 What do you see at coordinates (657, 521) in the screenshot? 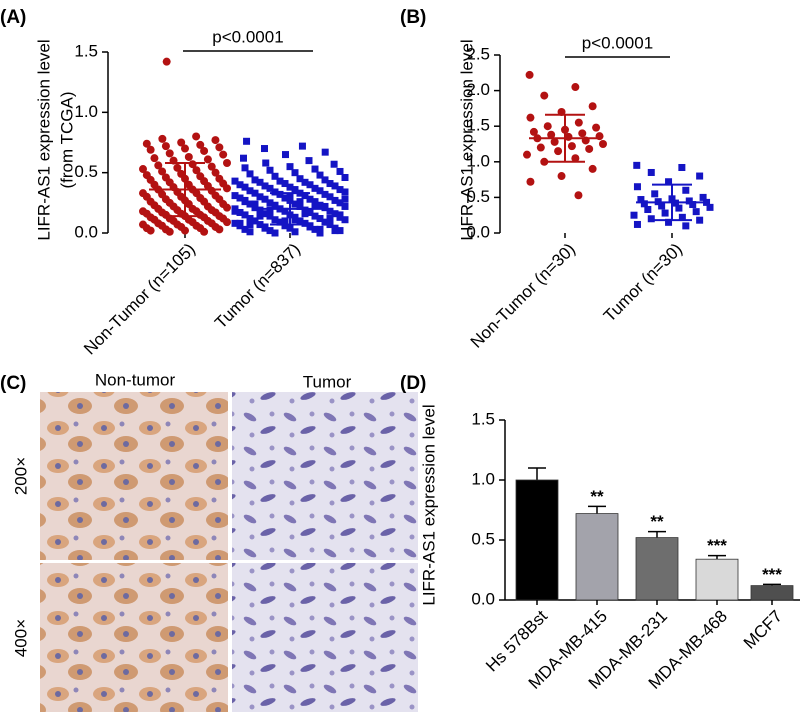
I see `significance-label: **` at bounding box center [657, 521].